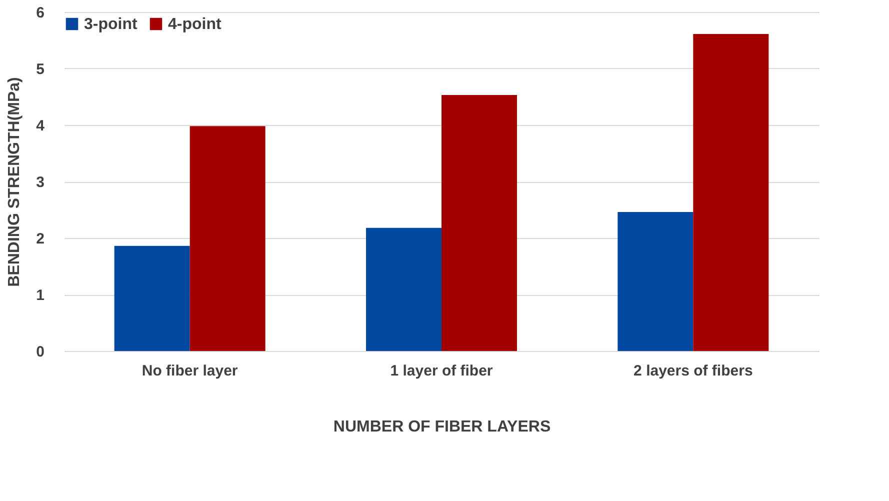 This screenshot has height=501, width=889. What do you see at coordinates (442, 427) in the screenshot?
I see `x-axis-title: NUMBER OF FIBER LAYERS` at bounding box center [442, 427].